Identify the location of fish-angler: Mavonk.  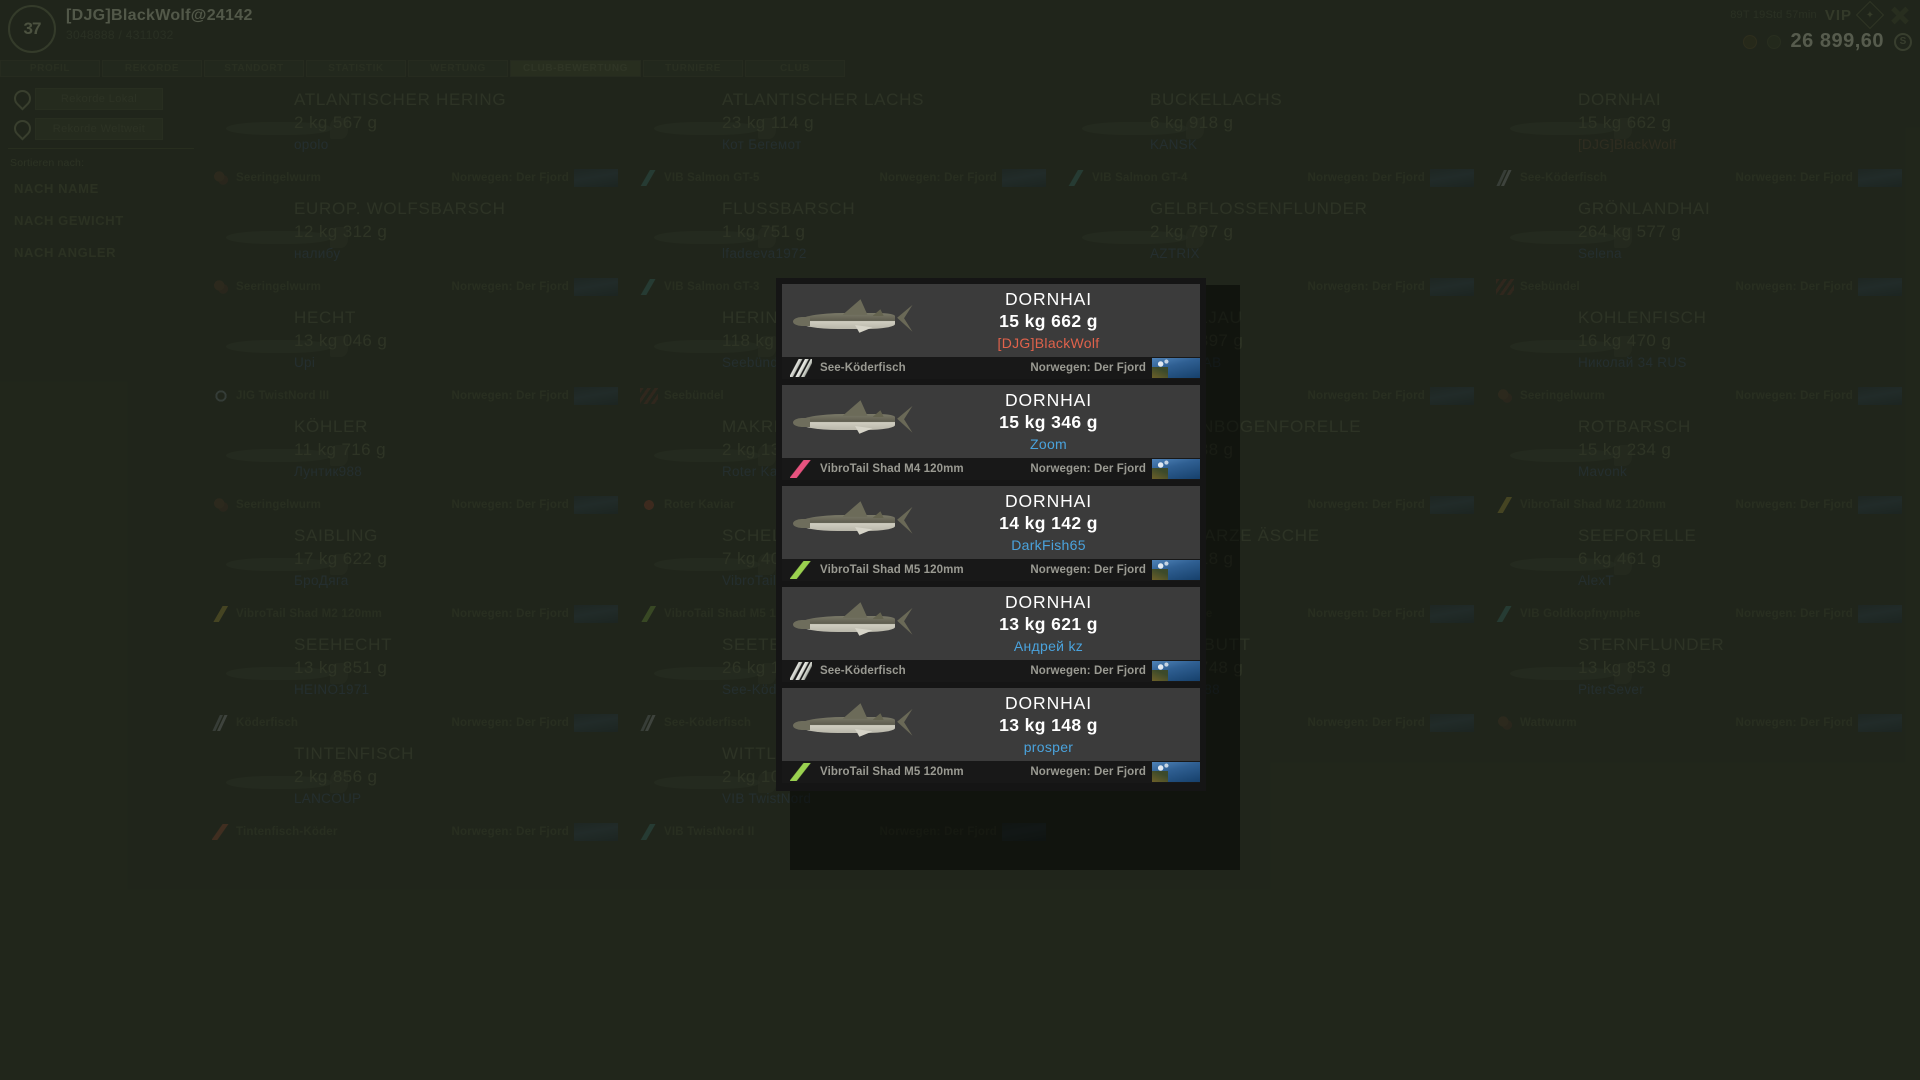
(1603, 471).